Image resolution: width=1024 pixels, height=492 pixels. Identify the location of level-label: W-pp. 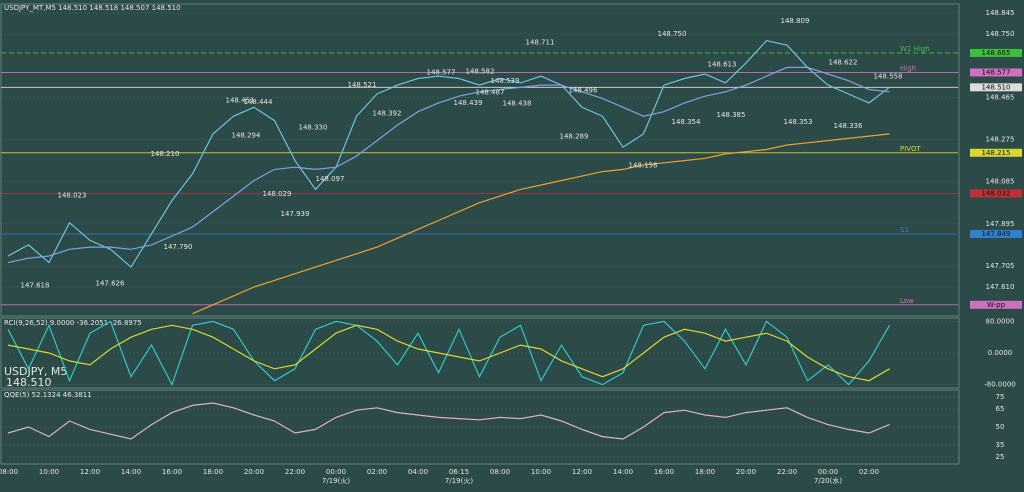
(996, 305).